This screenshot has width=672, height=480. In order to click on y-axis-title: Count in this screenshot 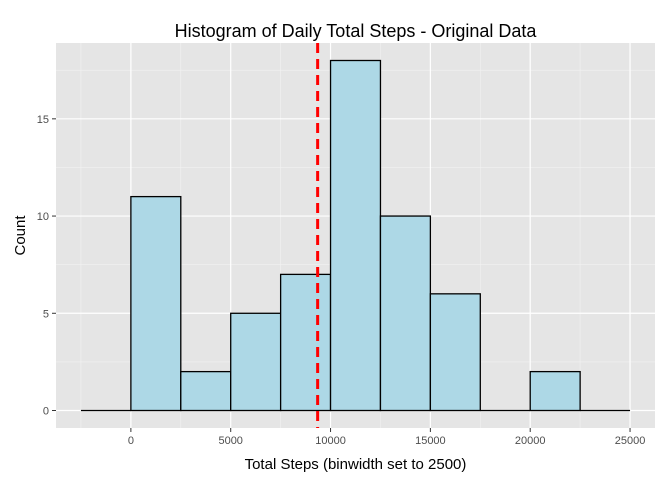, I will do `click(20, 235)`.